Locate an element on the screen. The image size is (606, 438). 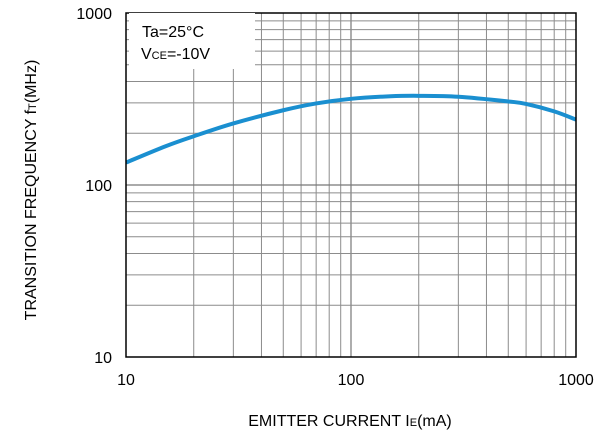
condition-annotation: Ta=25°C VCE=-10V is located at coordinates (192, 41).